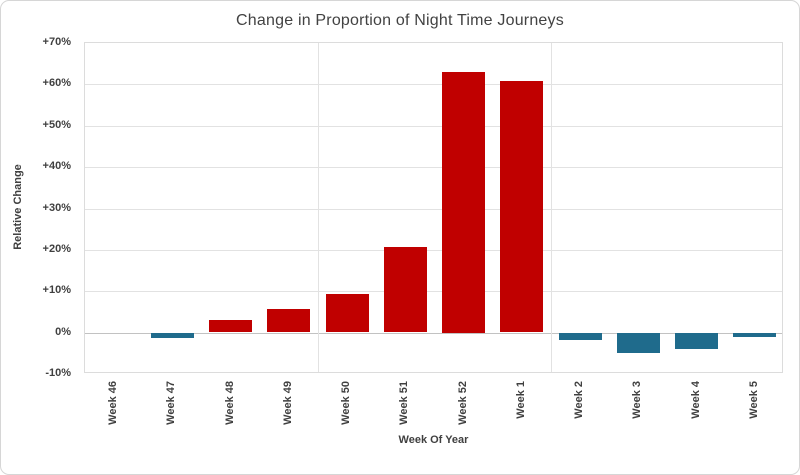 The height and width of the screenshot is (475, 800). What do you see at coordinates (171, 403) in the screenshot?
I see `x-tick-label: Week 47` at bounding box center [171, 403].